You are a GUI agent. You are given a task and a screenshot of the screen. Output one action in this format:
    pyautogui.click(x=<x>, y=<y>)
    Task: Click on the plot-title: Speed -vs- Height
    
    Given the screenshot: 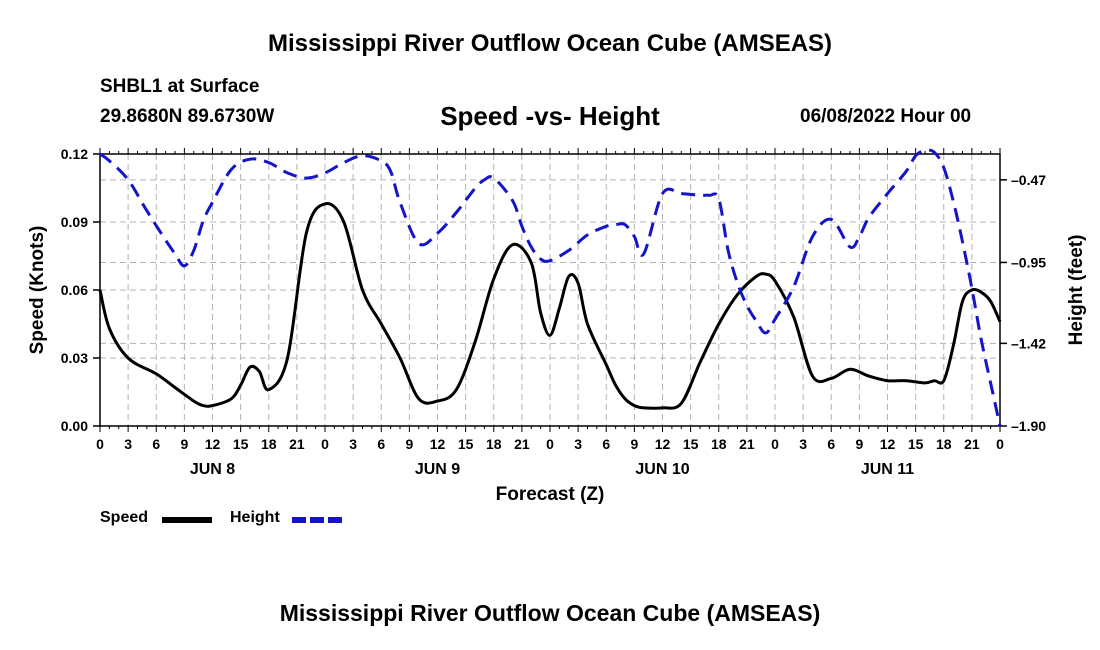 What is the action you would take?
    pyautogui.click(x=550, y=116)
    